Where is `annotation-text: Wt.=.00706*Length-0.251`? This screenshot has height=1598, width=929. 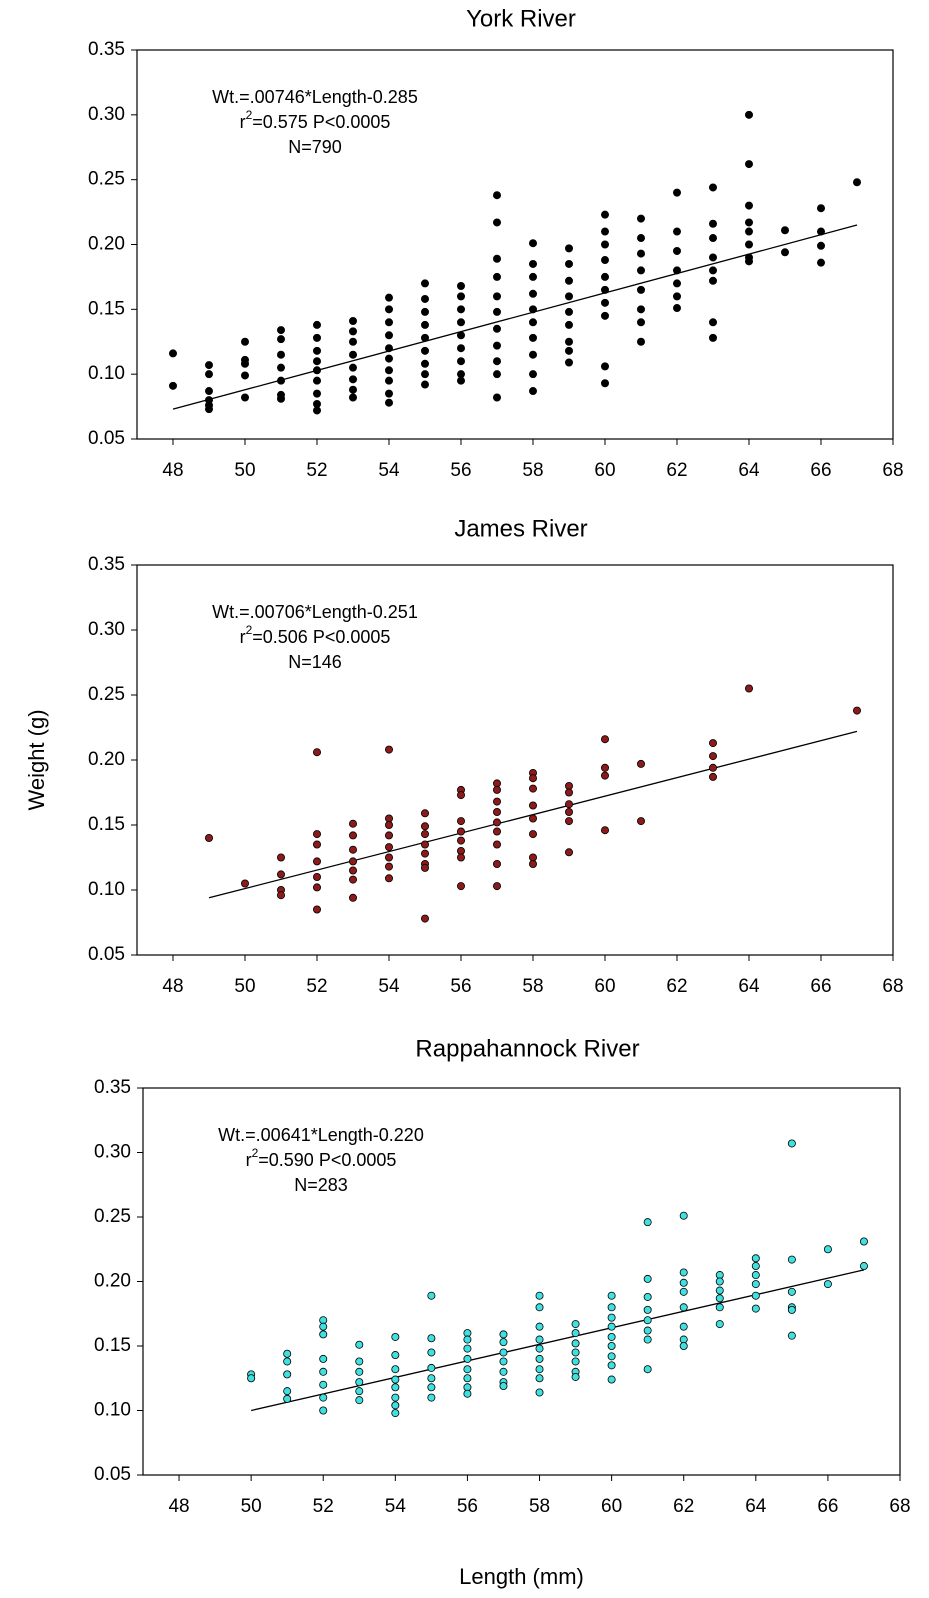
annotation-text: Wt.=.00706*Length-0.251 is located at coordinates (315, 612).